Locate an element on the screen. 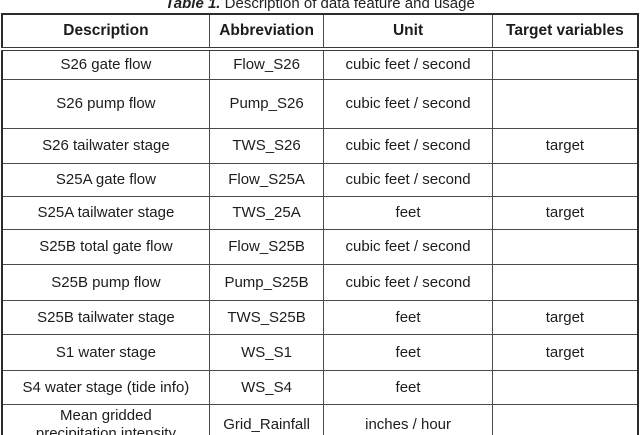 The height and width of the screenshot is (435, 640). header-target: Target variables is located at coordinates (565, 32).